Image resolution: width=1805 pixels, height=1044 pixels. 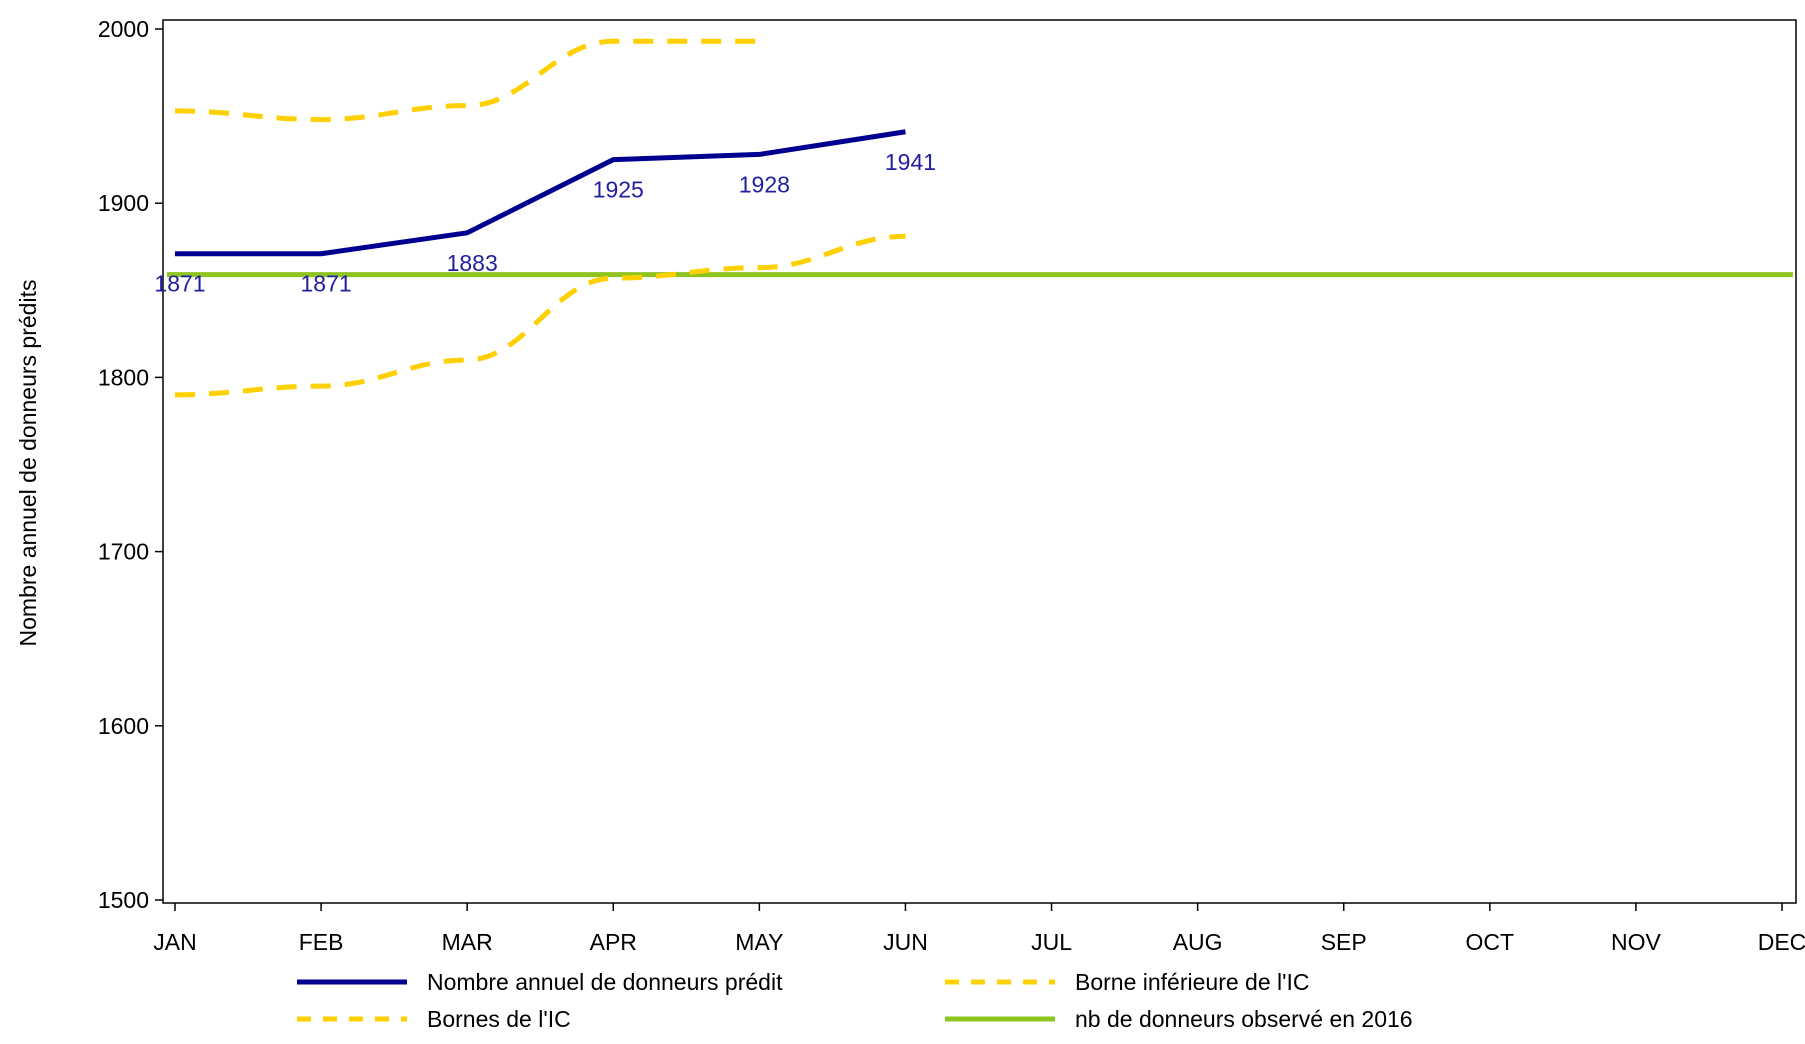 I want to click on x-tick-label: MAR, so click(x=467, y=942).